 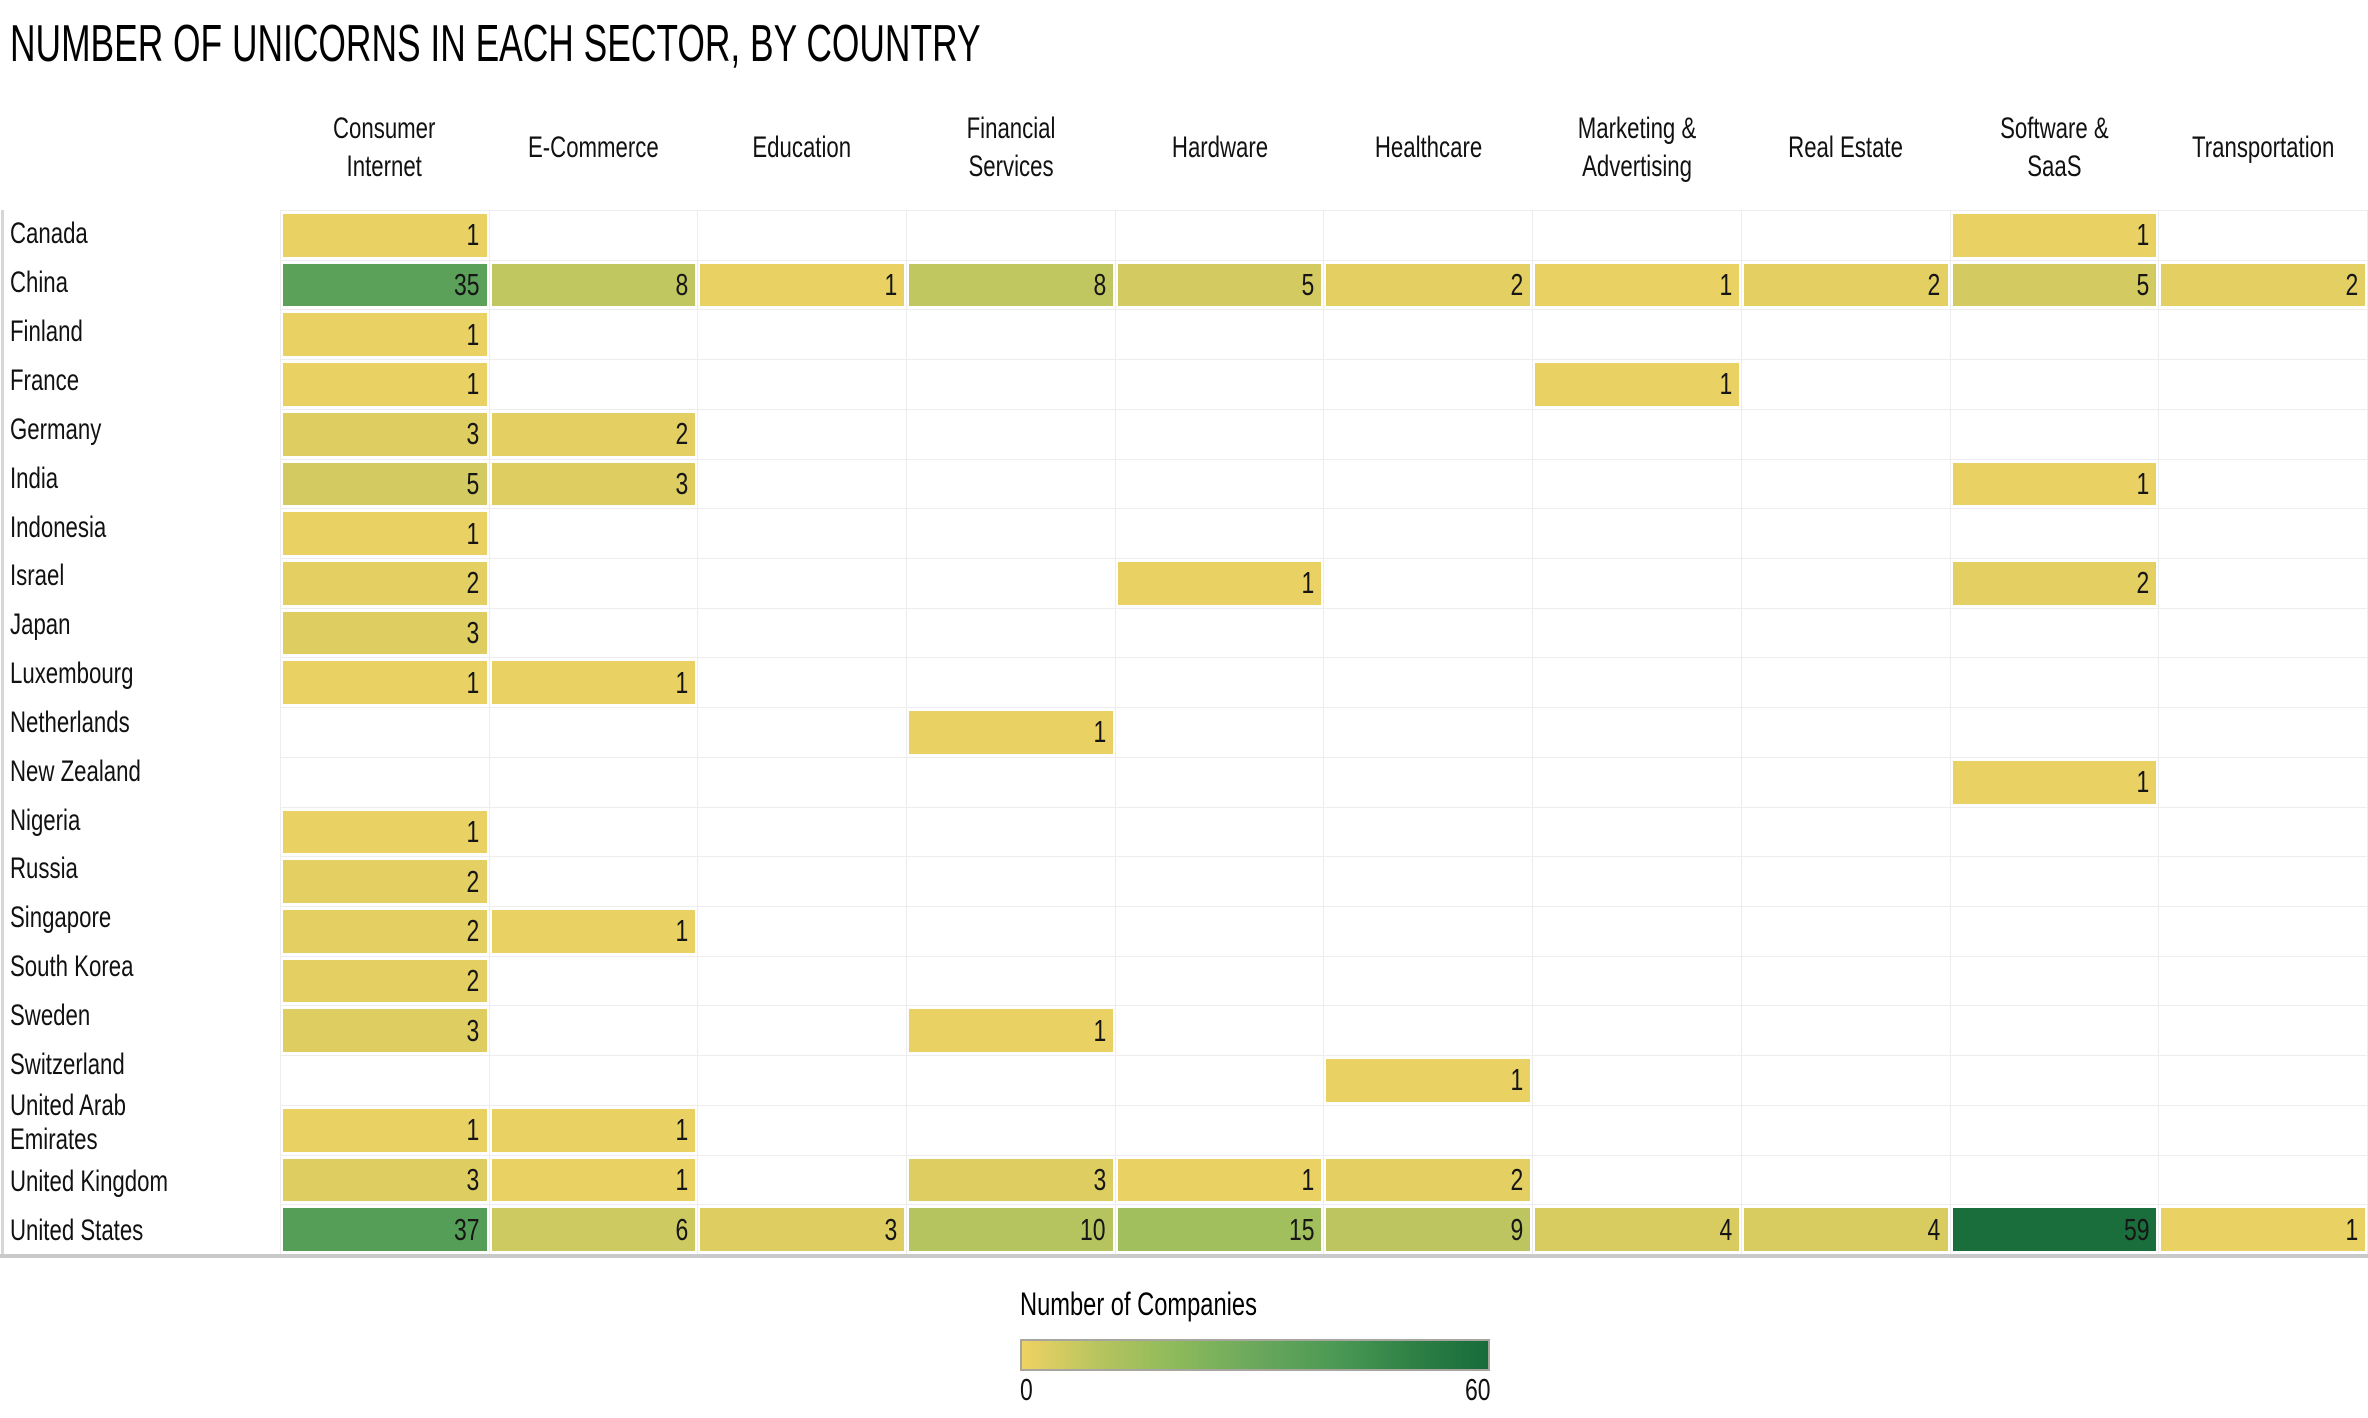 I want to click on row-label-united-arab-emirates: United Arab Emirates, so click(x=140, y=1123).